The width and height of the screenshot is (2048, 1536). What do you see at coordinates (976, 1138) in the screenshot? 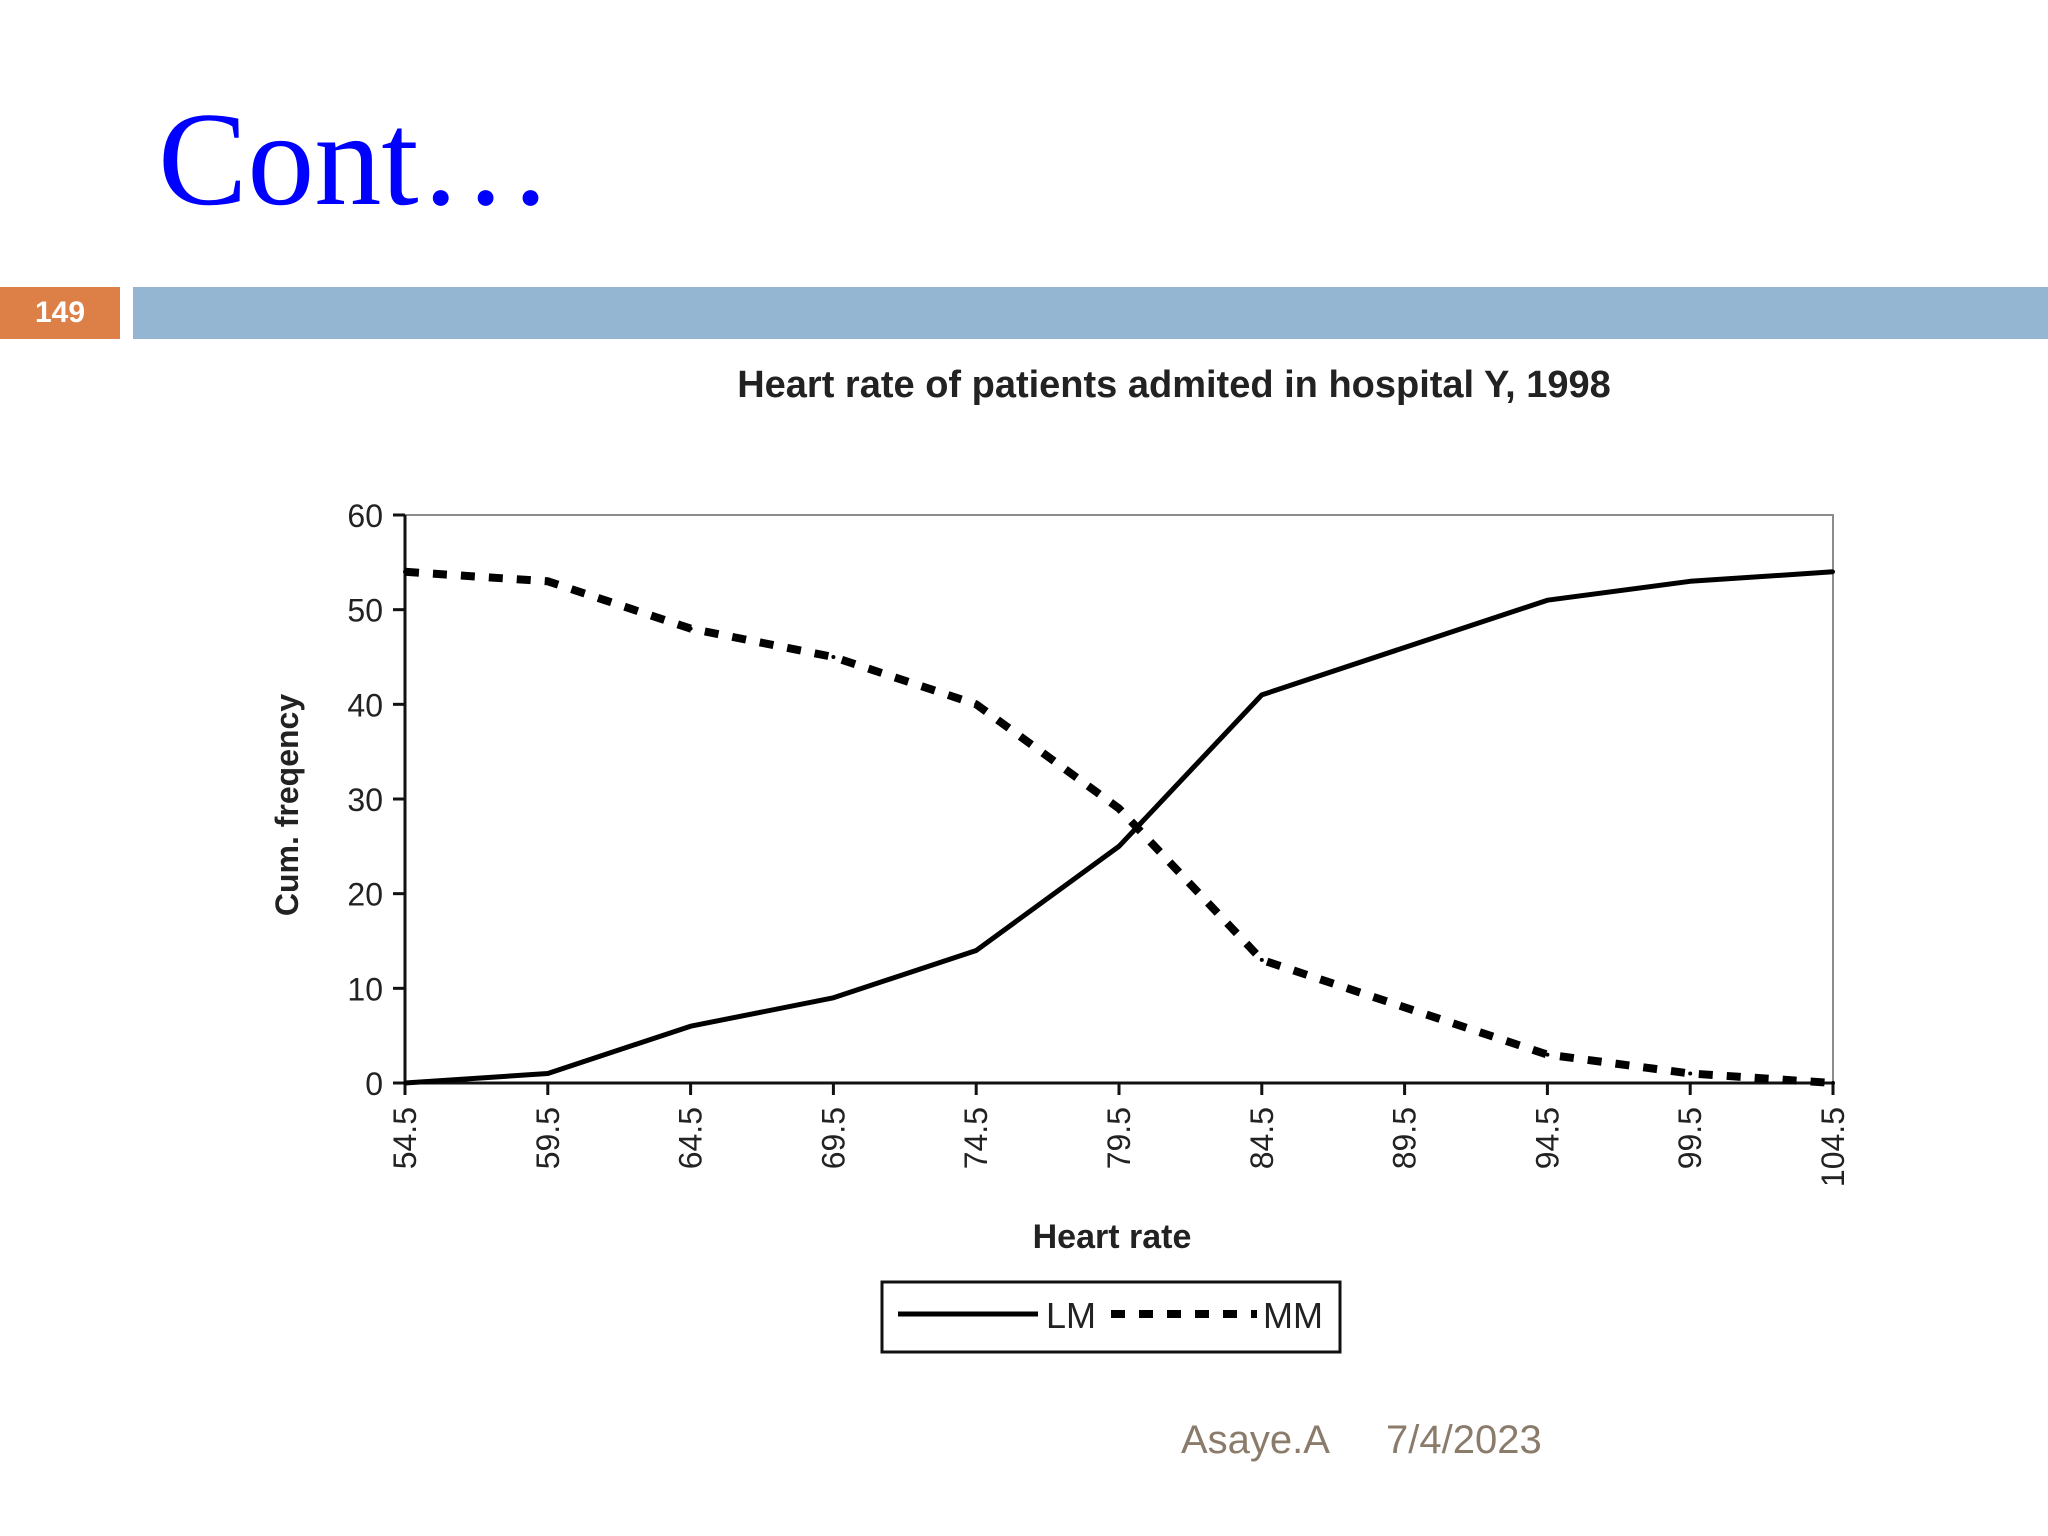
I see `x-tick-label: 74.5` at bounding box center [976, 1138].